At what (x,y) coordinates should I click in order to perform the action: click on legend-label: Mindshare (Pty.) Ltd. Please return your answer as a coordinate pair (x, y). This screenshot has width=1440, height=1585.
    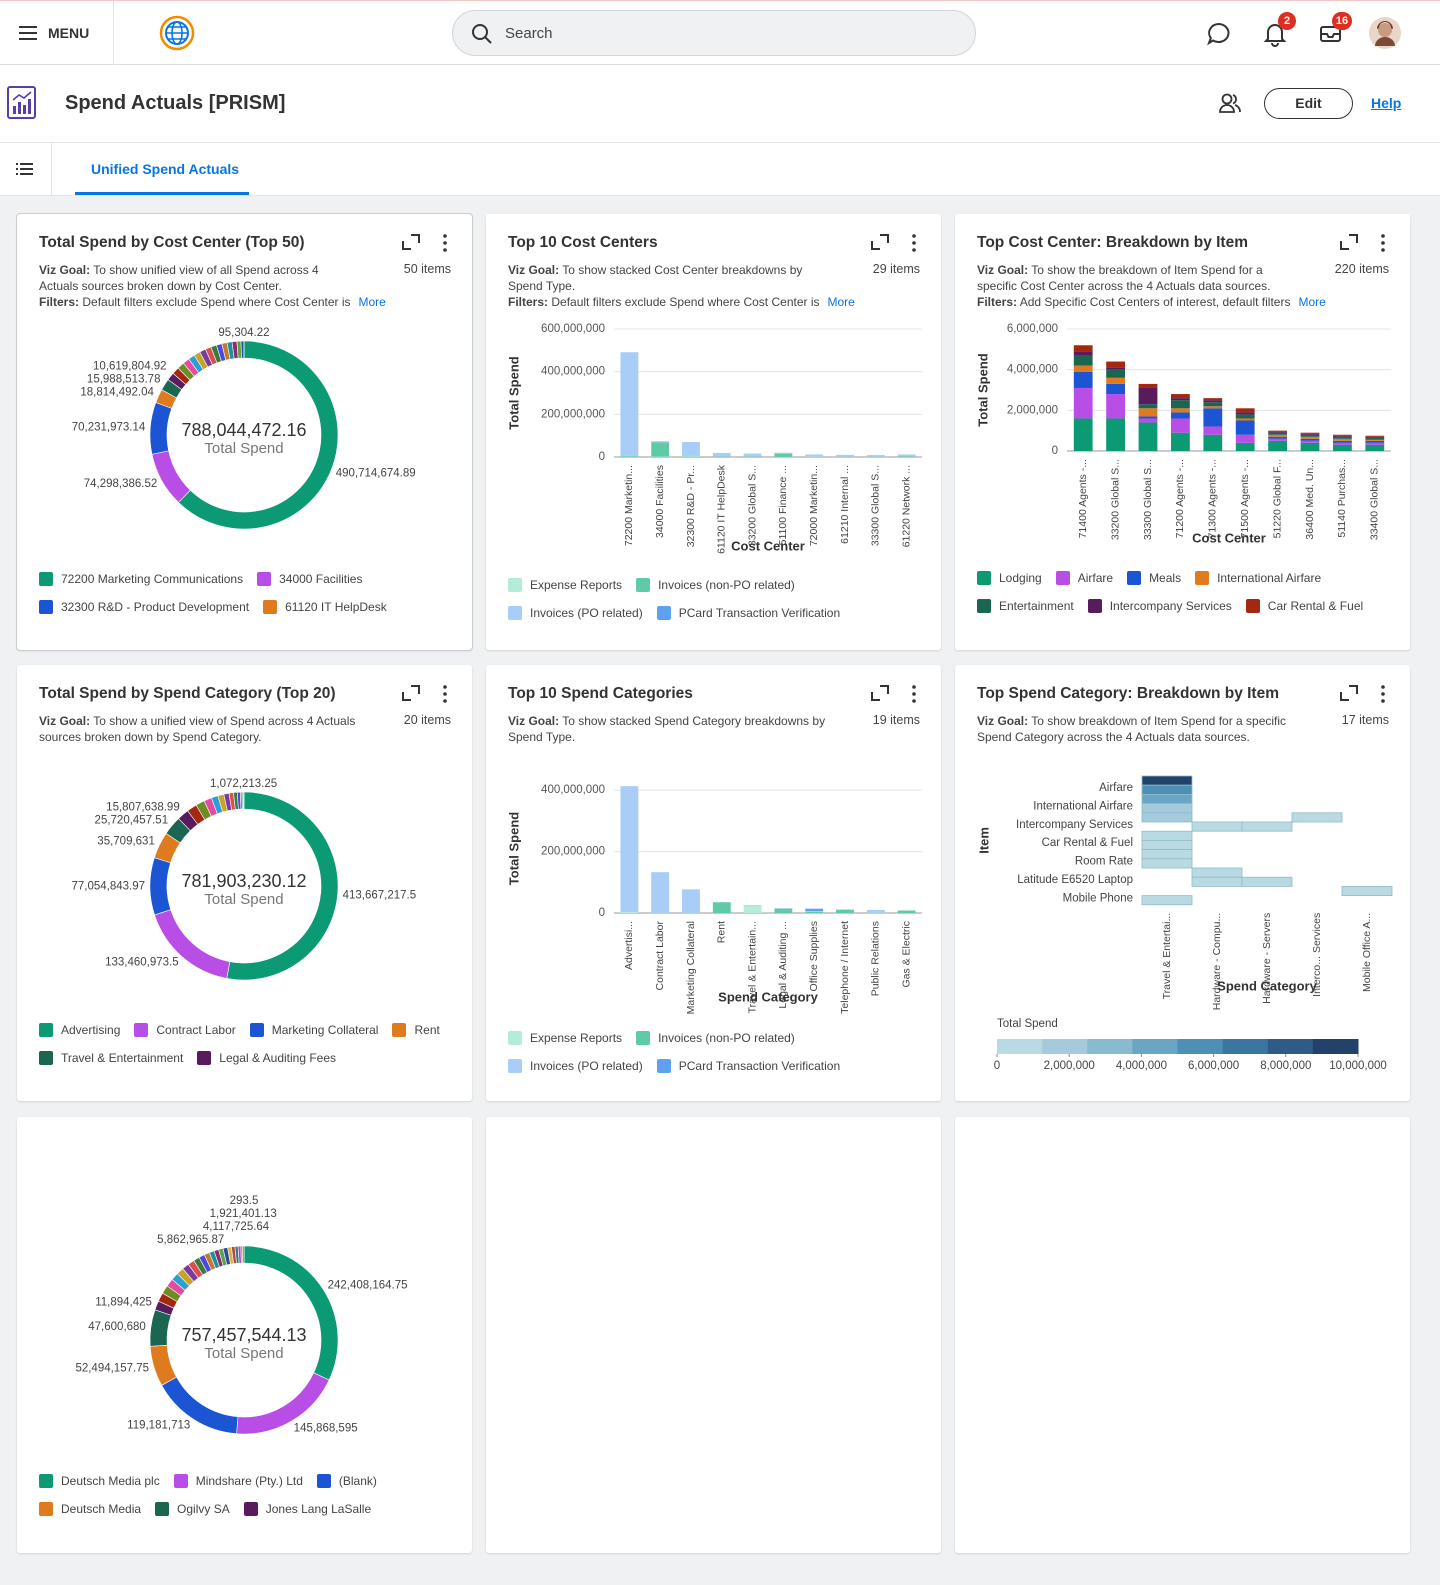
    Looking at the image, I should click on (249, 1481).